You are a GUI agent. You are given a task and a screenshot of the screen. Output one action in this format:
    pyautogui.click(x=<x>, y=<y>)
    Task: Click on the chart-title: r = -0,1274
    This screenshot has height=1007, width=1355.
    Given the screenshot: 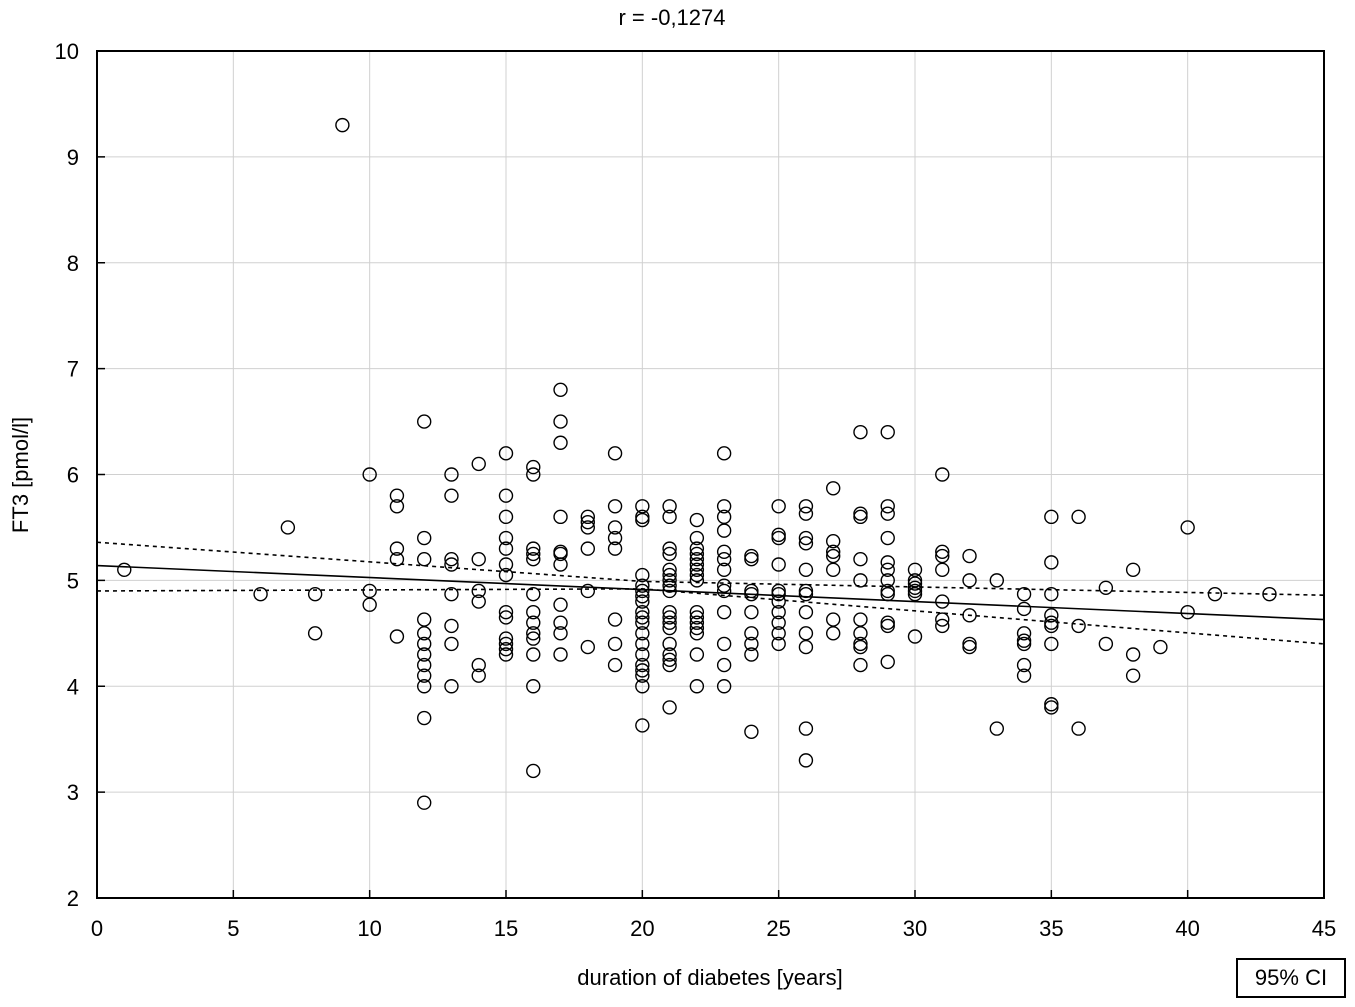 What is the action you would take?
    pyautogui.click(x=671, y=17)
    